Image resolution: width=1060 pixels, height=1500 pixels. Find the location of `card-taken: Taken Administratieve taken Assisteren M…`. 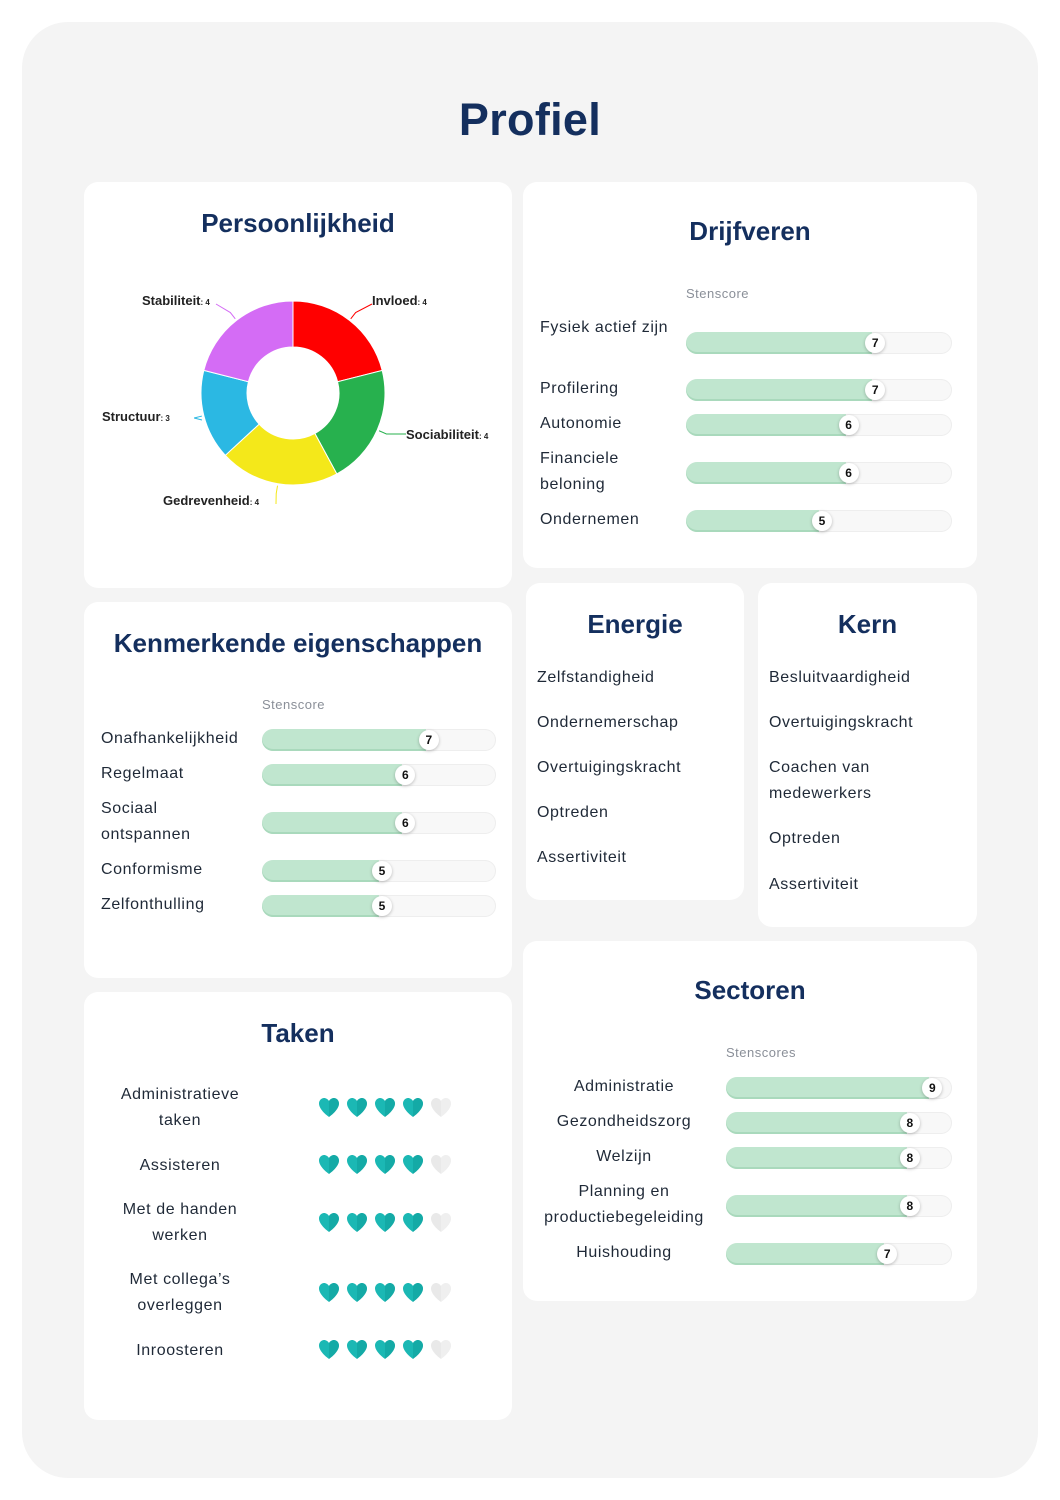

card-taken: Taken Administratieve taken Assisteren M… is located at coordinates (298, 1206).